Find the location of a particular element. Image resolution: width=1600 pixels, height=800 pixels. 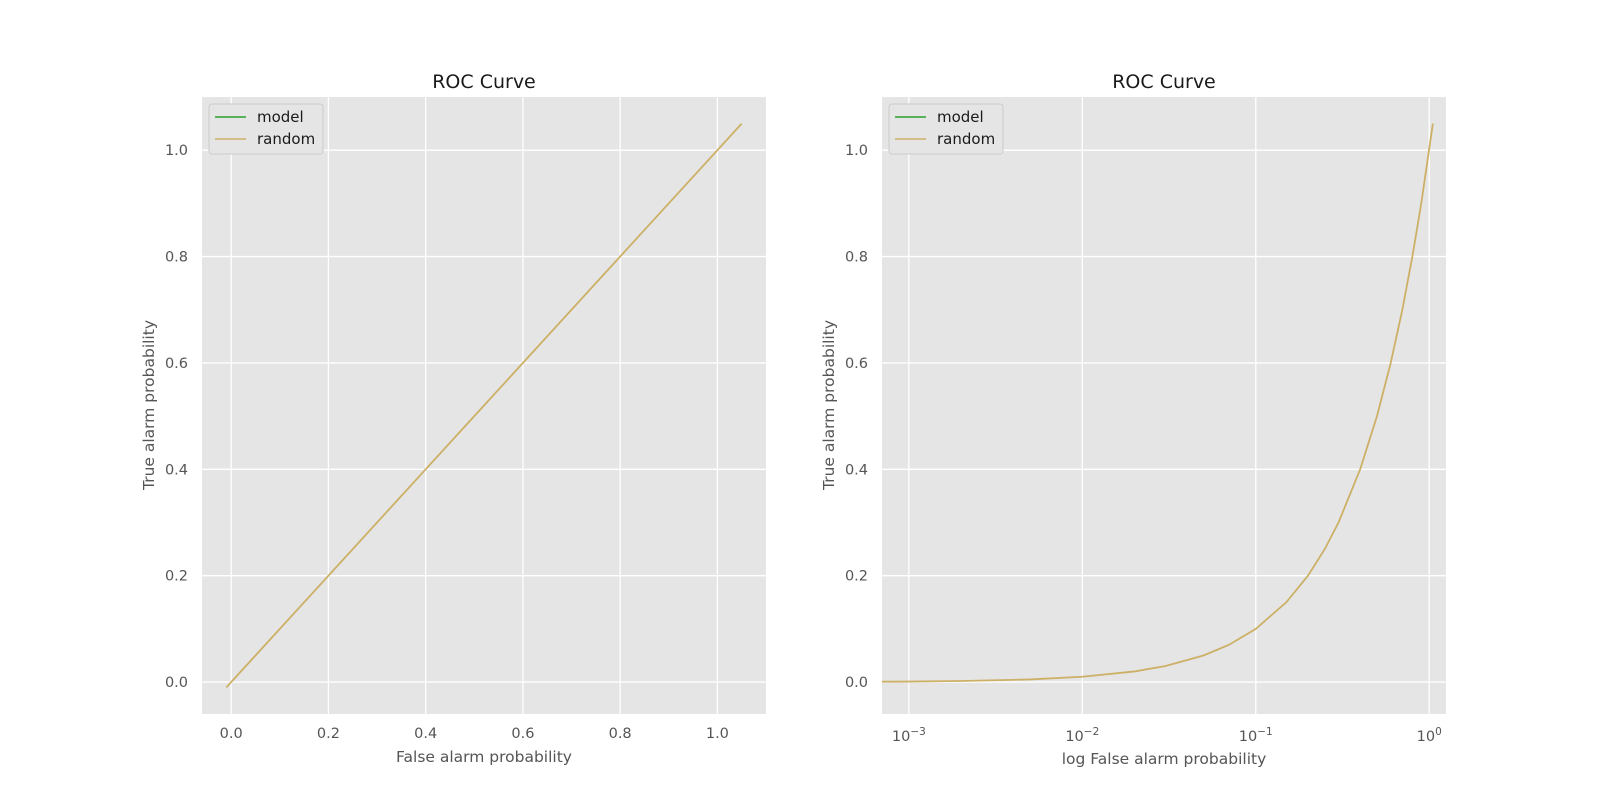

x-tick-label: 0.8 is located at coordinates (620, 734).